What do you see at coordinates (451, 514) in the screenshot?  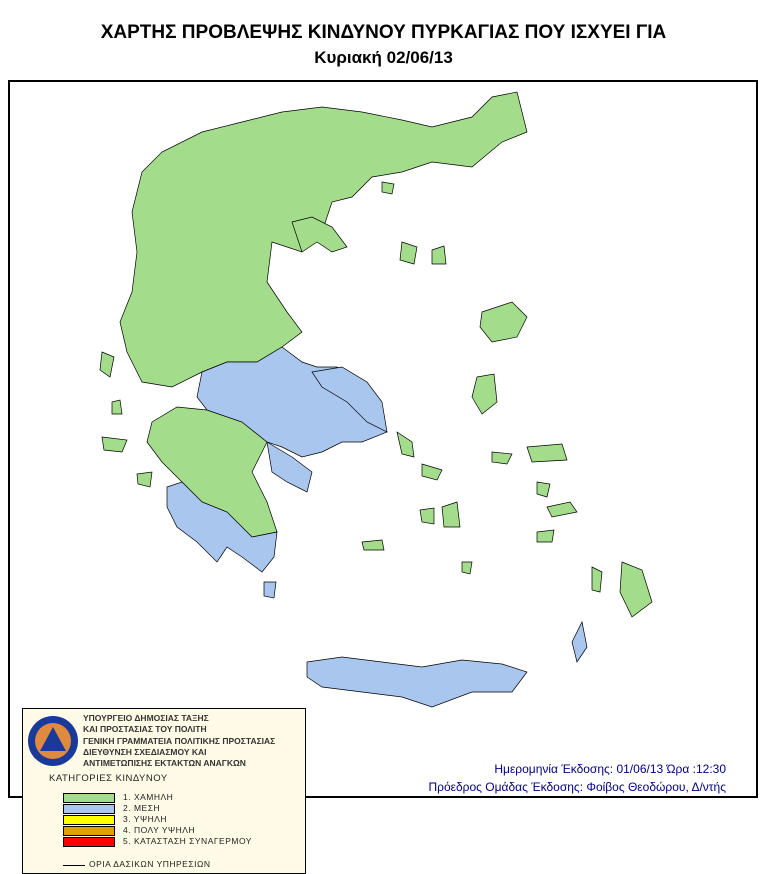 I see `naxos` at bounding box center [451, 514].